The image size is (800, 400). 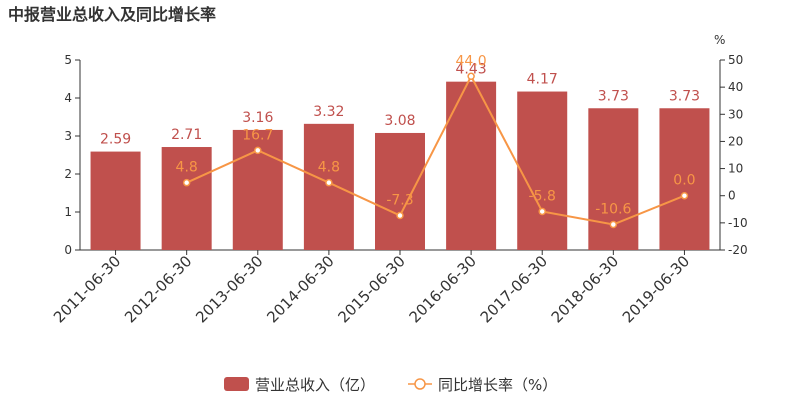 I want to click on x-axis-tick-label: 2013-06-30, so click(x=229, y=289).